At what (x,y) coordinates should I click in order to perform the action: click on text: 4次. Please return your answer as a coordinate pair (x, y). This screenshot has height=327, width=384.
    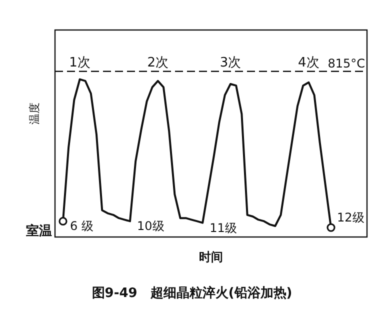
    Looking at the image, I should click on (309, 62).